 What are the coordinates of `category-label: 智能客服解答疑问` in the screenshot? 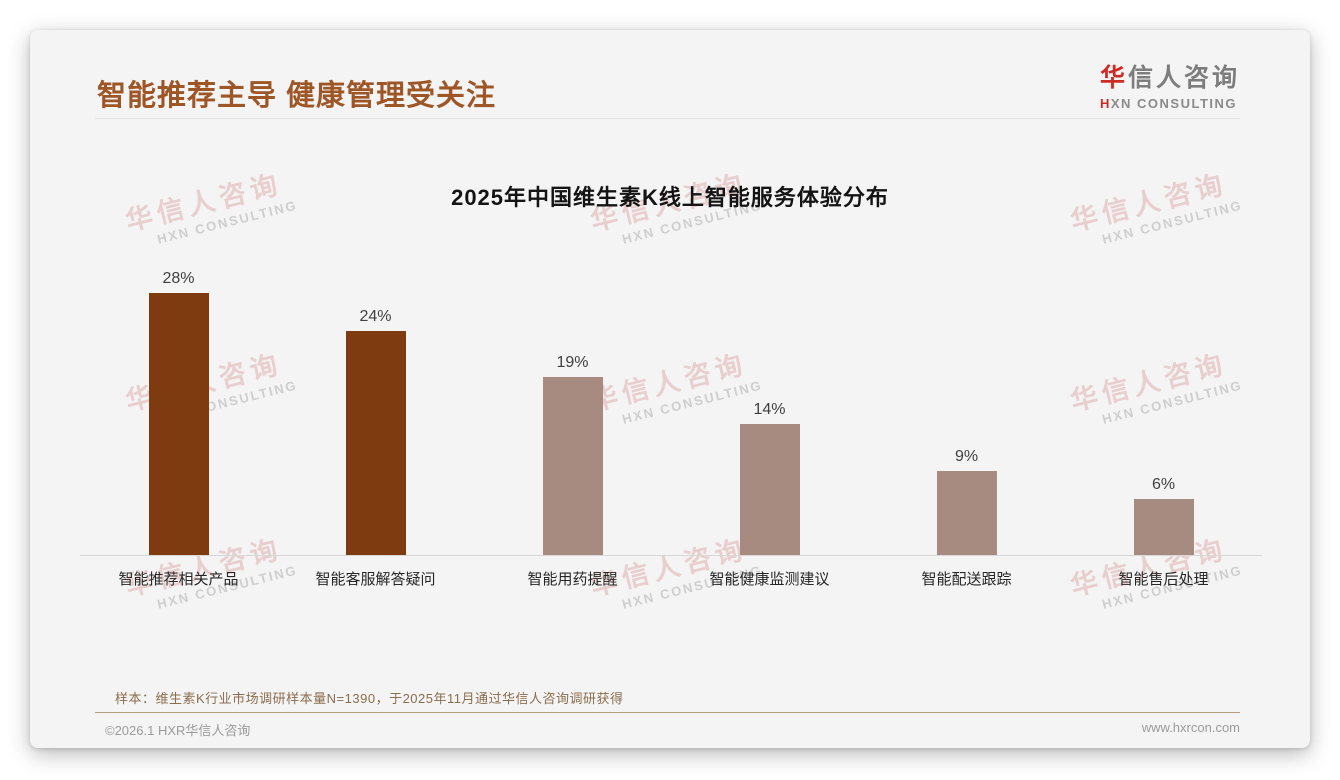 It's located at (375, 579).